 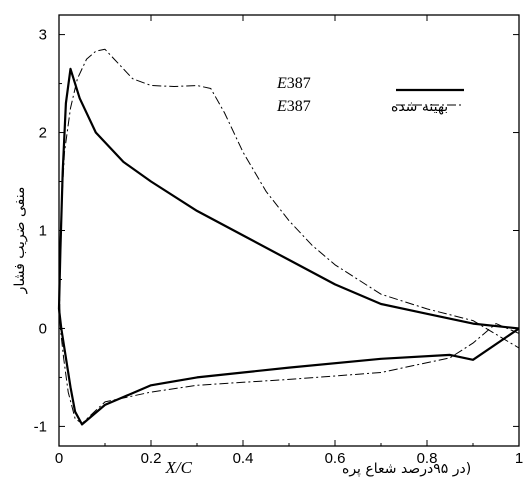 I want to click on x-tick-label: 0.8, so click(x=427, y=458).